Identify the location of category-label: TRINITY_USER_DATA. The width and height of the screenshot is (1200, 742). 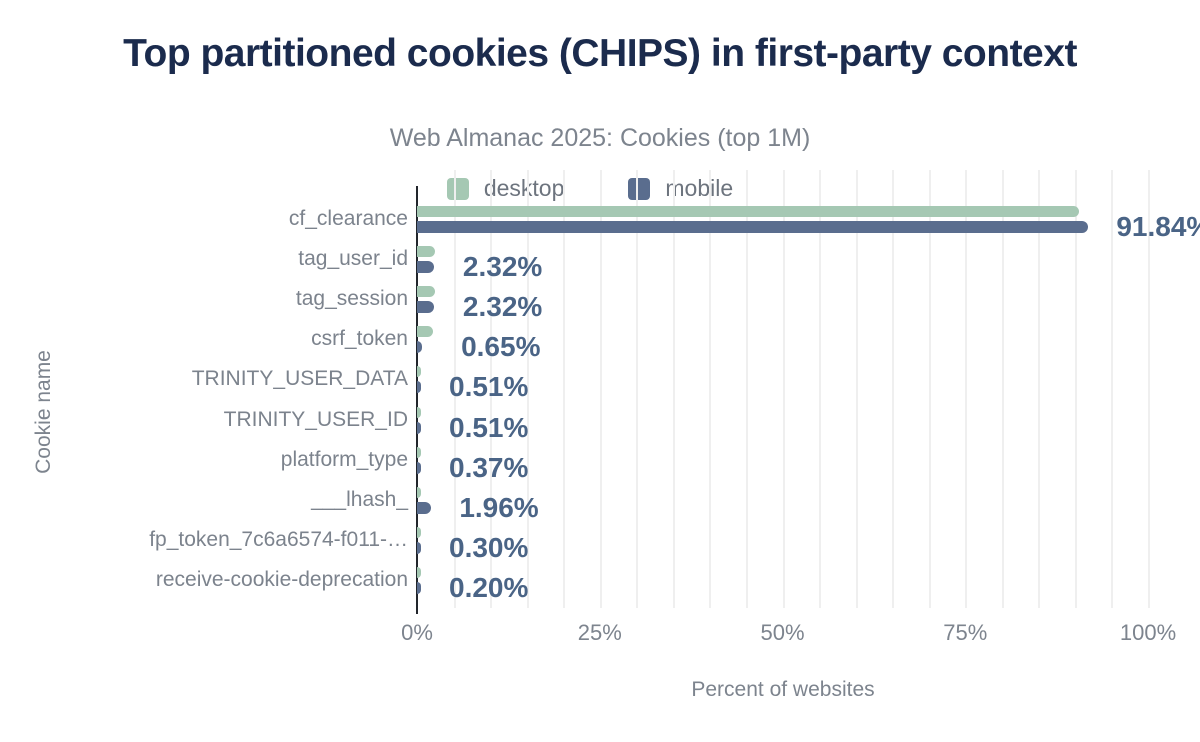
(299, 379).